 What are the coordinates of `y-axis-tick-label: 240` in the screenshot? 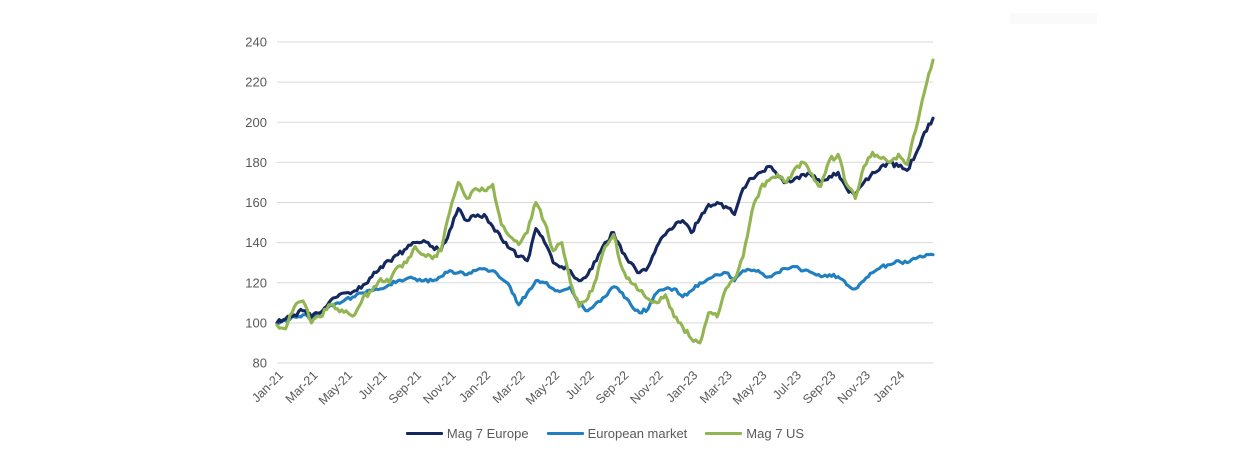 It's located at (256, 42).